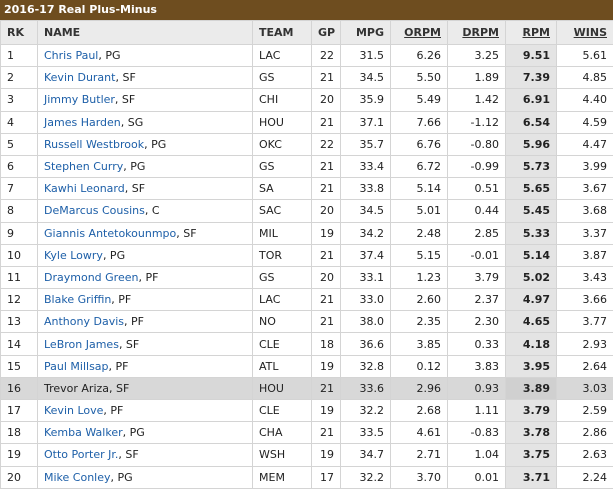  Describe the element at coordinates (77, 477) in the screenshot. I see `player-link: Mike Conley` at that location.